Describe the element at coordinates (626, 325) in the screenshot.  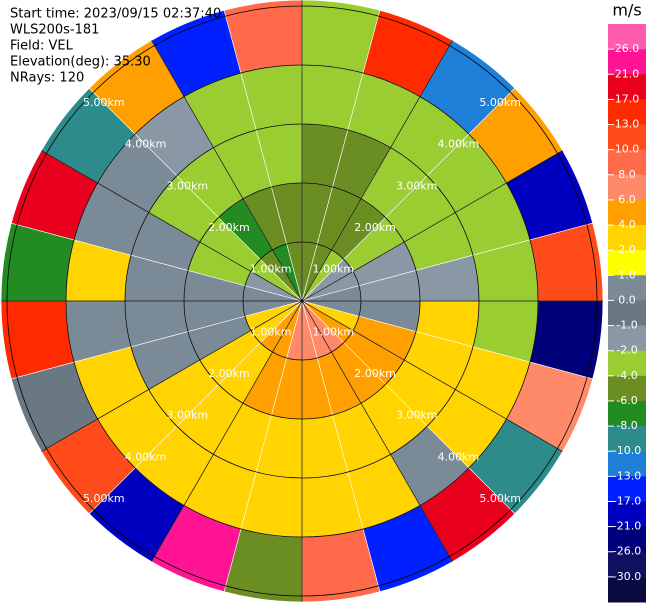
I see `colorbar-label: -1.0` at that location.